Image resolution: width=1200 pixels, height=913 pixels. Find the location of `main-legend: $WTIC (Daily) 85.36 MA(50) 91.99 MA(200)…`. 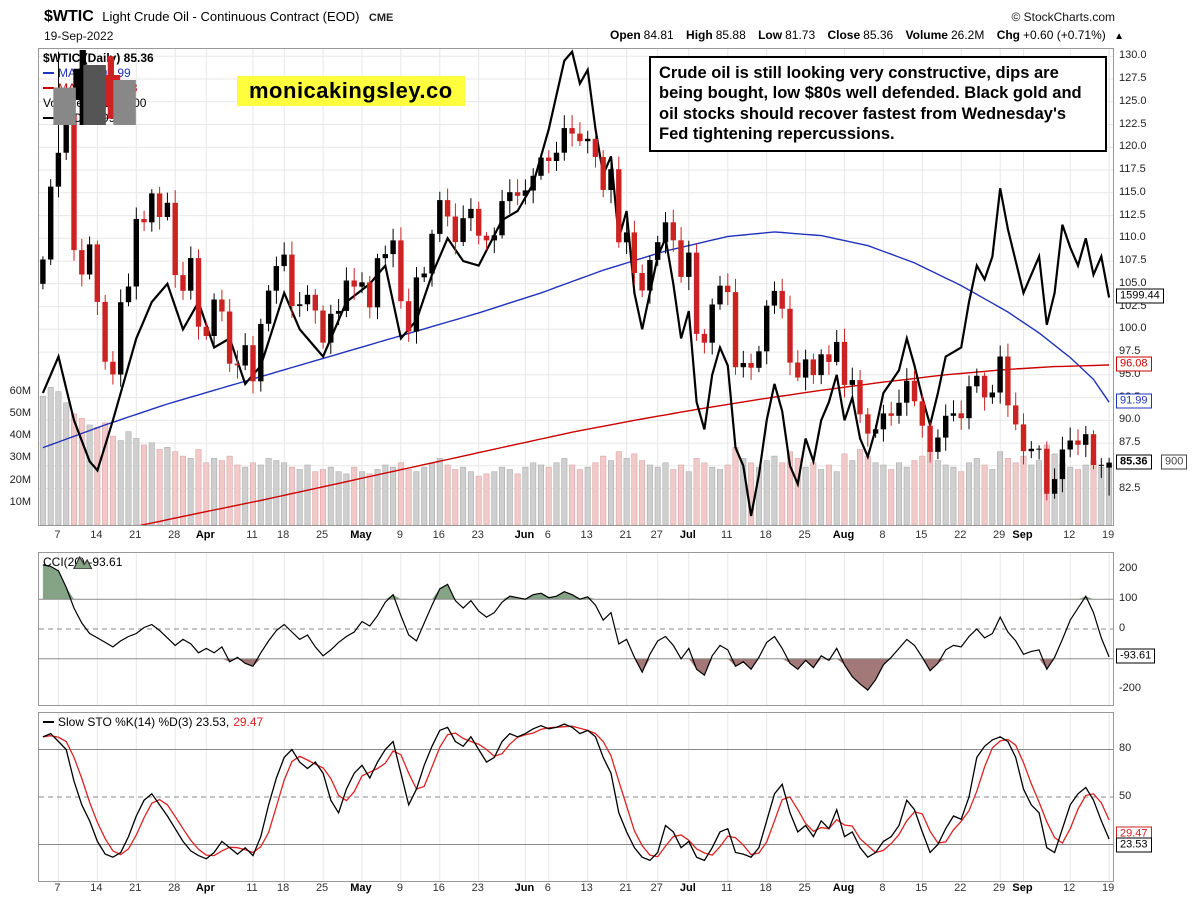

main-legend: $WTIC (Daily) 85.36 MA(50) 91.99 MA(200)… is located at coordinates (98, 87).